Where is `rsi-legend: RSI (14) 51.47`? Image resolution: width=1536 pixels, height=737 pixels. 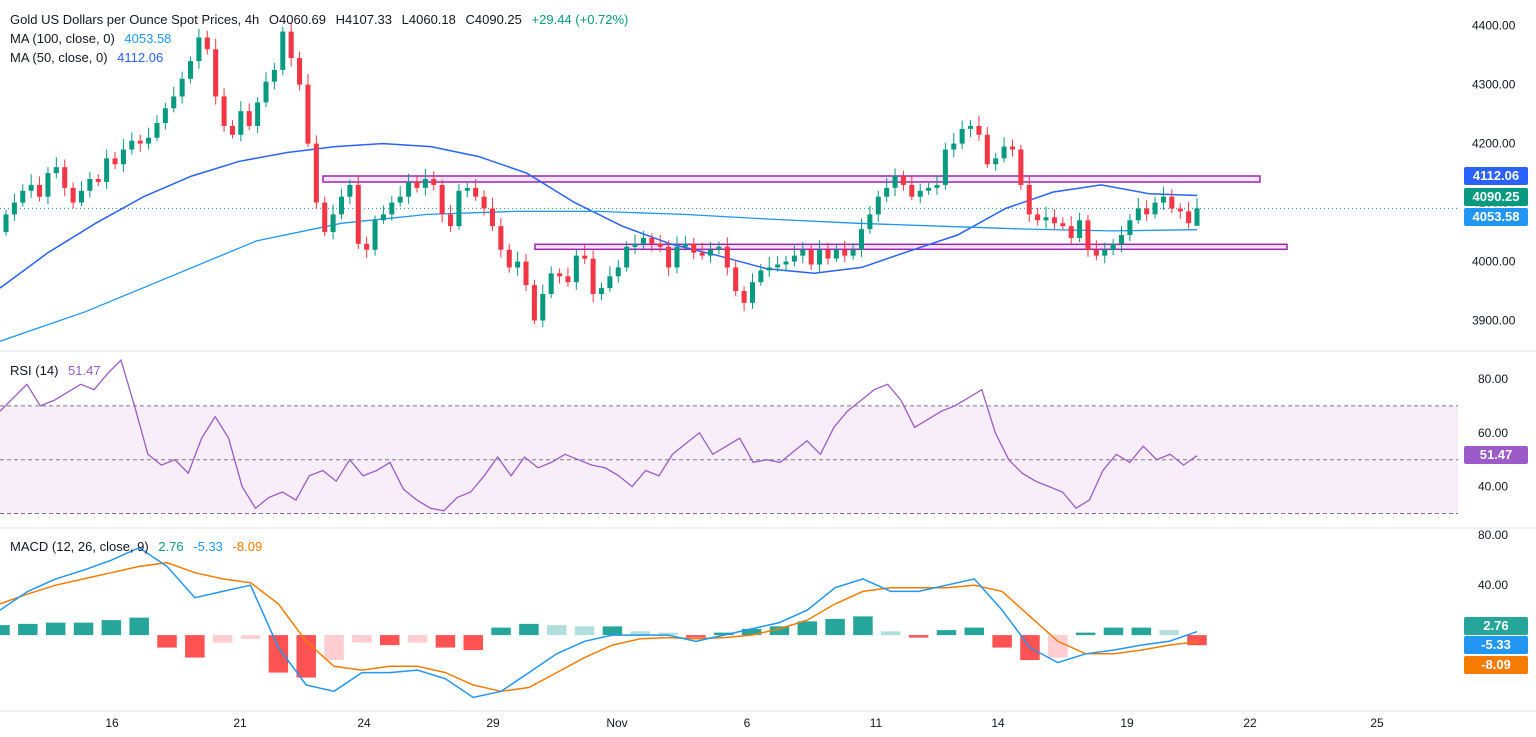 rsi-legend: RSI (14) 51.47 is located at coordinates (58, 370).